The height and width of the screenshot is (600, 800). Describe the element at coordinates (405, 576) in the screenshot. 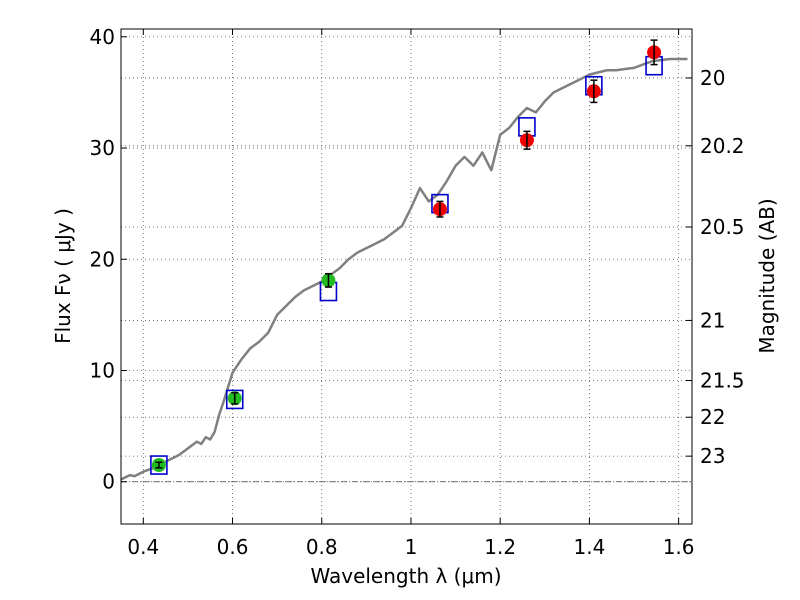

I see `x-axis-title: Wavelength λ (μm)` at that location.